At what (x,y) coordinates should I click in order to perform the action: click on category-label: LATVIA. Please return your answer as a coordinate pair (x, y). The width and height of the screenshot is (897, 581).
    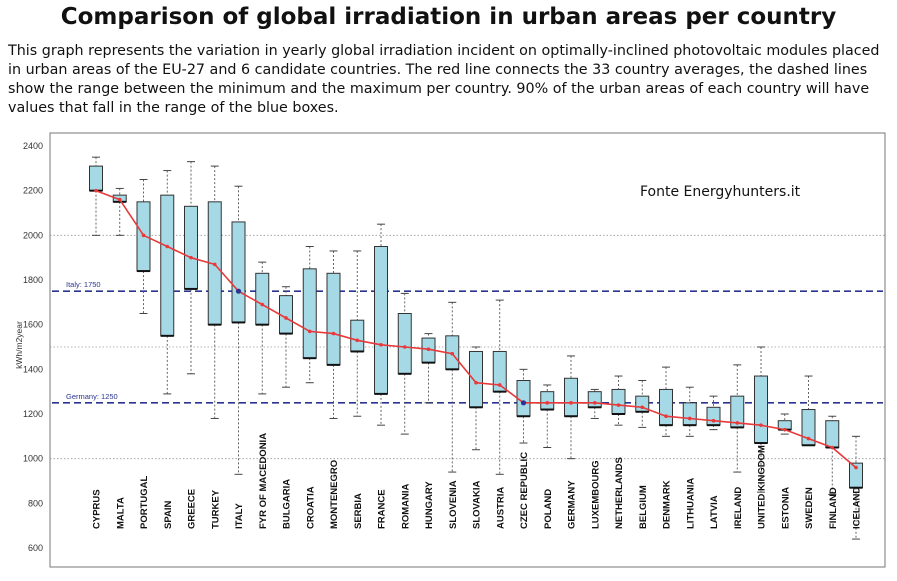
    Looking at the image, I should click on (714, 512).